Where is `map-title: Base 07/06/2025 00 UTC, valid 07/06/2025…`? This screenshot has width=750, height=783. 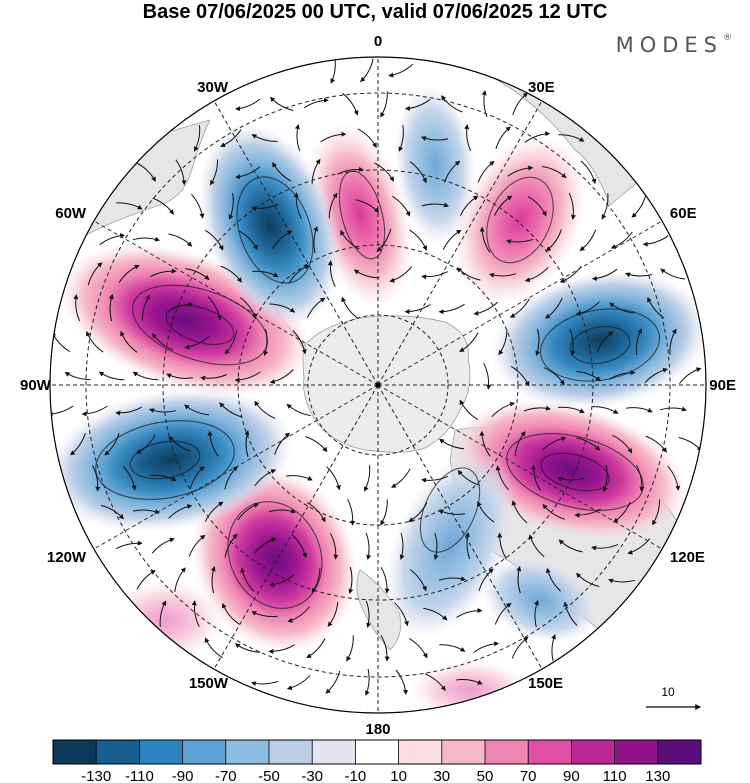
map-title: Base 07/06/2025 00 UTC, valid 07/06/2025… is located at coordinates (375, 12).